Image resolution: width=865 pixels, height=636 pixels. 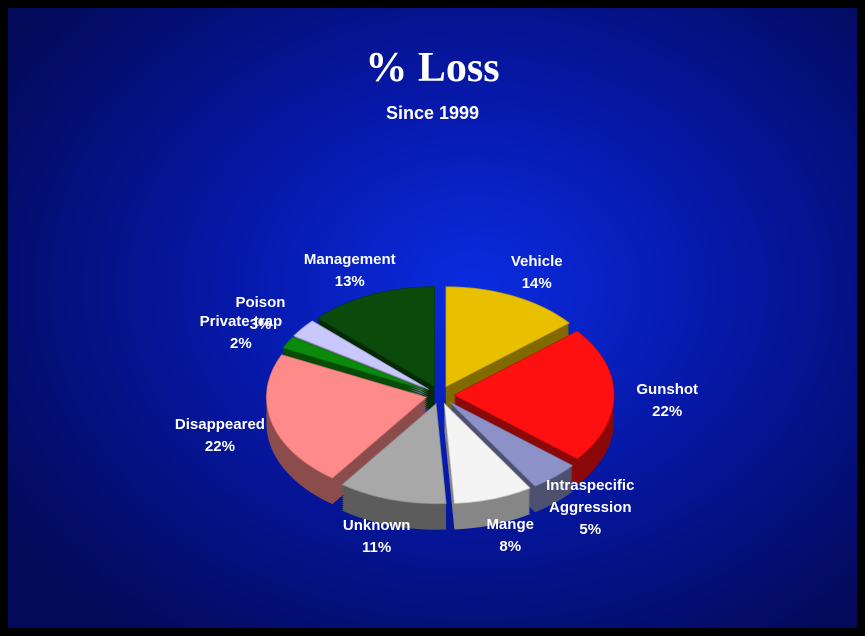 I want to click on value-label: 5%, so click(x=590, y=529).